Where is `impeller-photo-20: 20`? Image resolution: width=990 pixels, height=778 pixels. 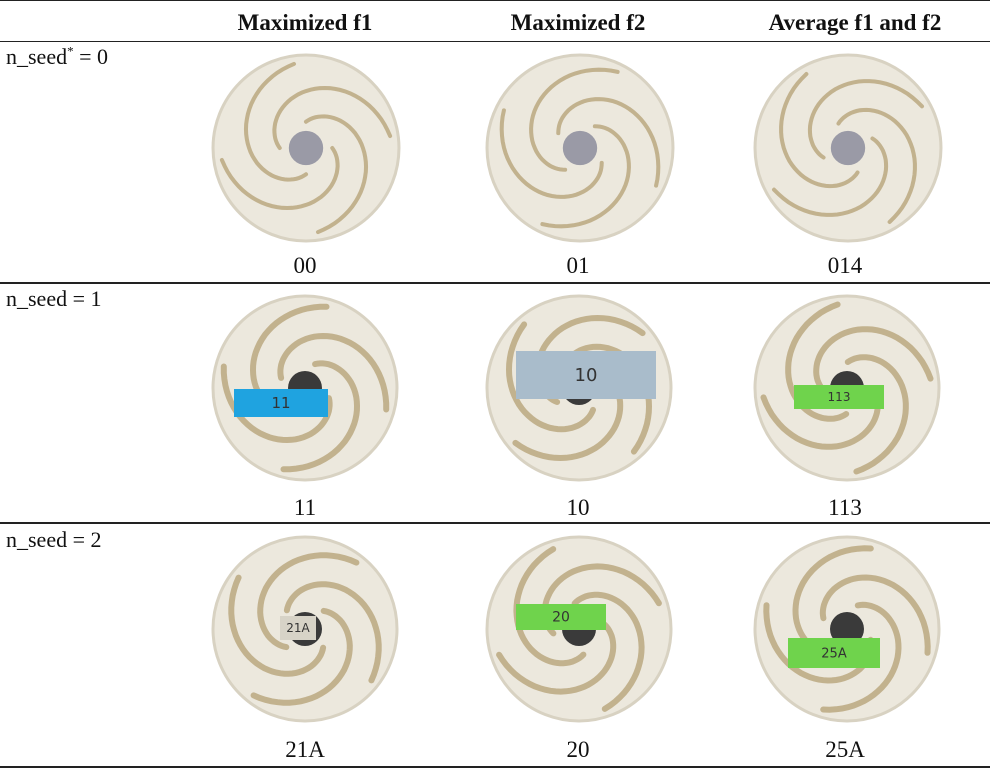 impeller-photo-20: 20 is located at coordinates (579, 629).